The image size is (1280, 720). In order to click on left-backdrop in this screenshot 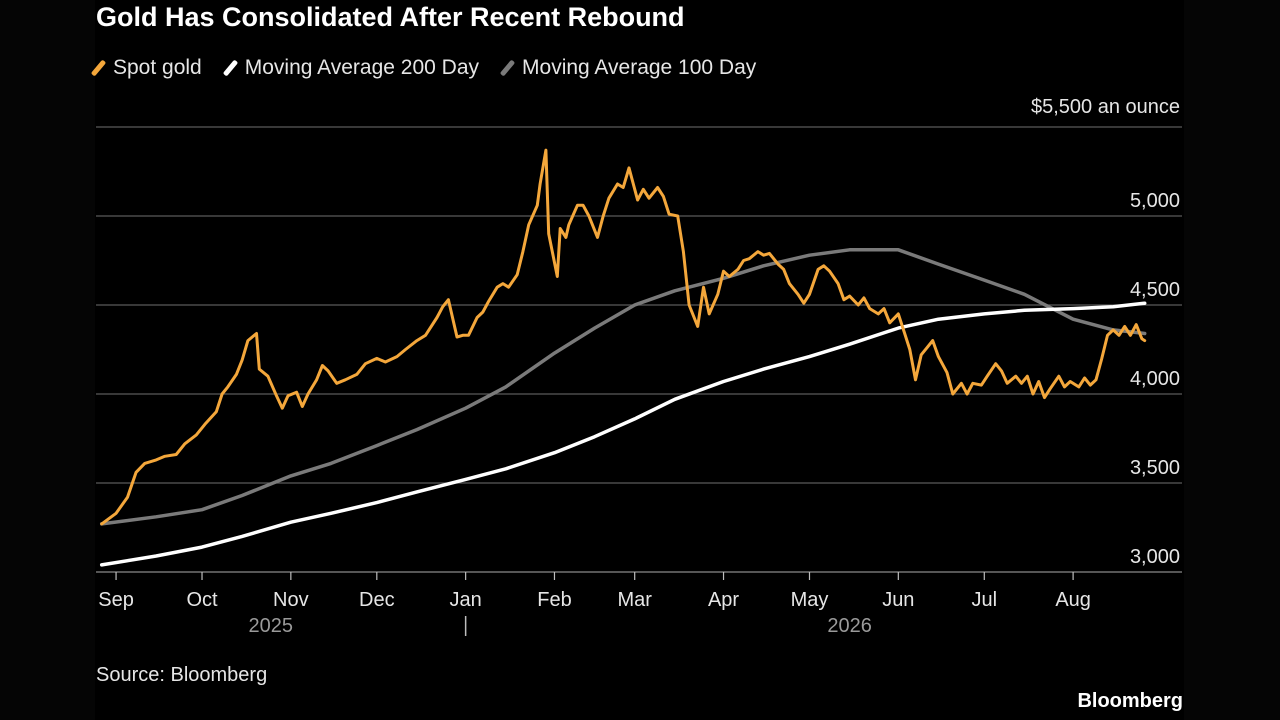, I will do `click(47, 360)`.